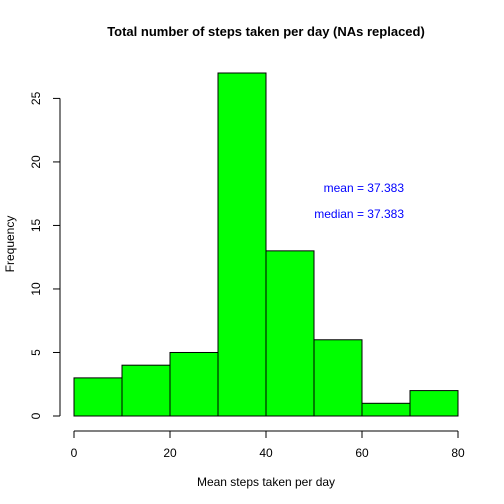  Describe the element at coordinates (36, 225) in the screenshot. I see `y-tick-label: 15` at that location.